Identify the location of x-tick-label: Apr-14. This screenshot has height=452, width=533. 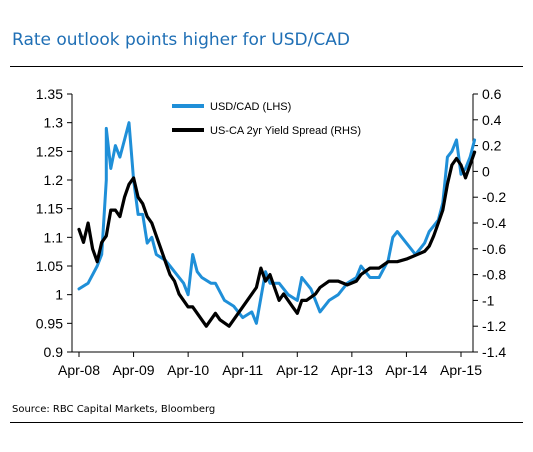
(406, 370).